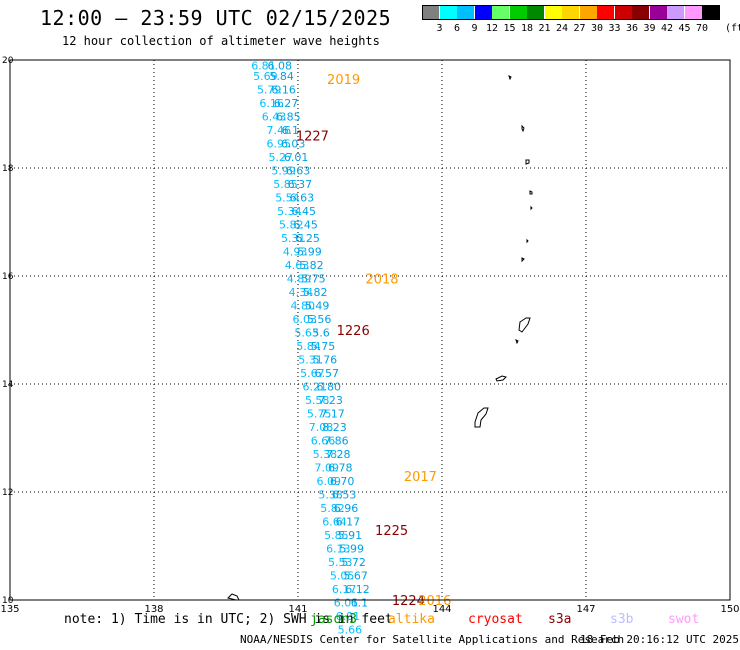  I want to click on pass-time-label: 2017, so click(420, 477).